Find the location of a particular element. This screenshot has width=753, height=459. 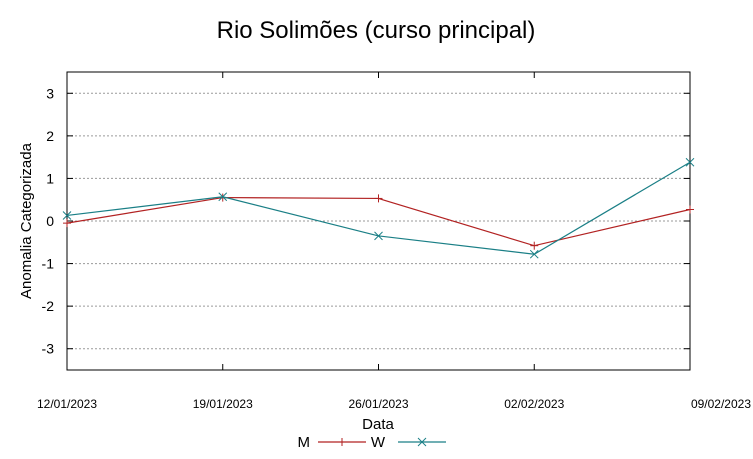

y-tick-label: 3 is located at coordinates (50, 93).